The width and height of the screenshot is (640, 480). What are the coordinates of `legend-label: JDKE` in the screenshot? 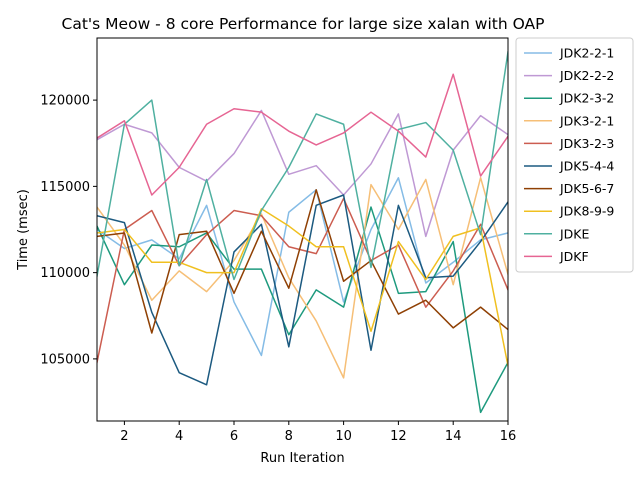 It's located at (574, 233).